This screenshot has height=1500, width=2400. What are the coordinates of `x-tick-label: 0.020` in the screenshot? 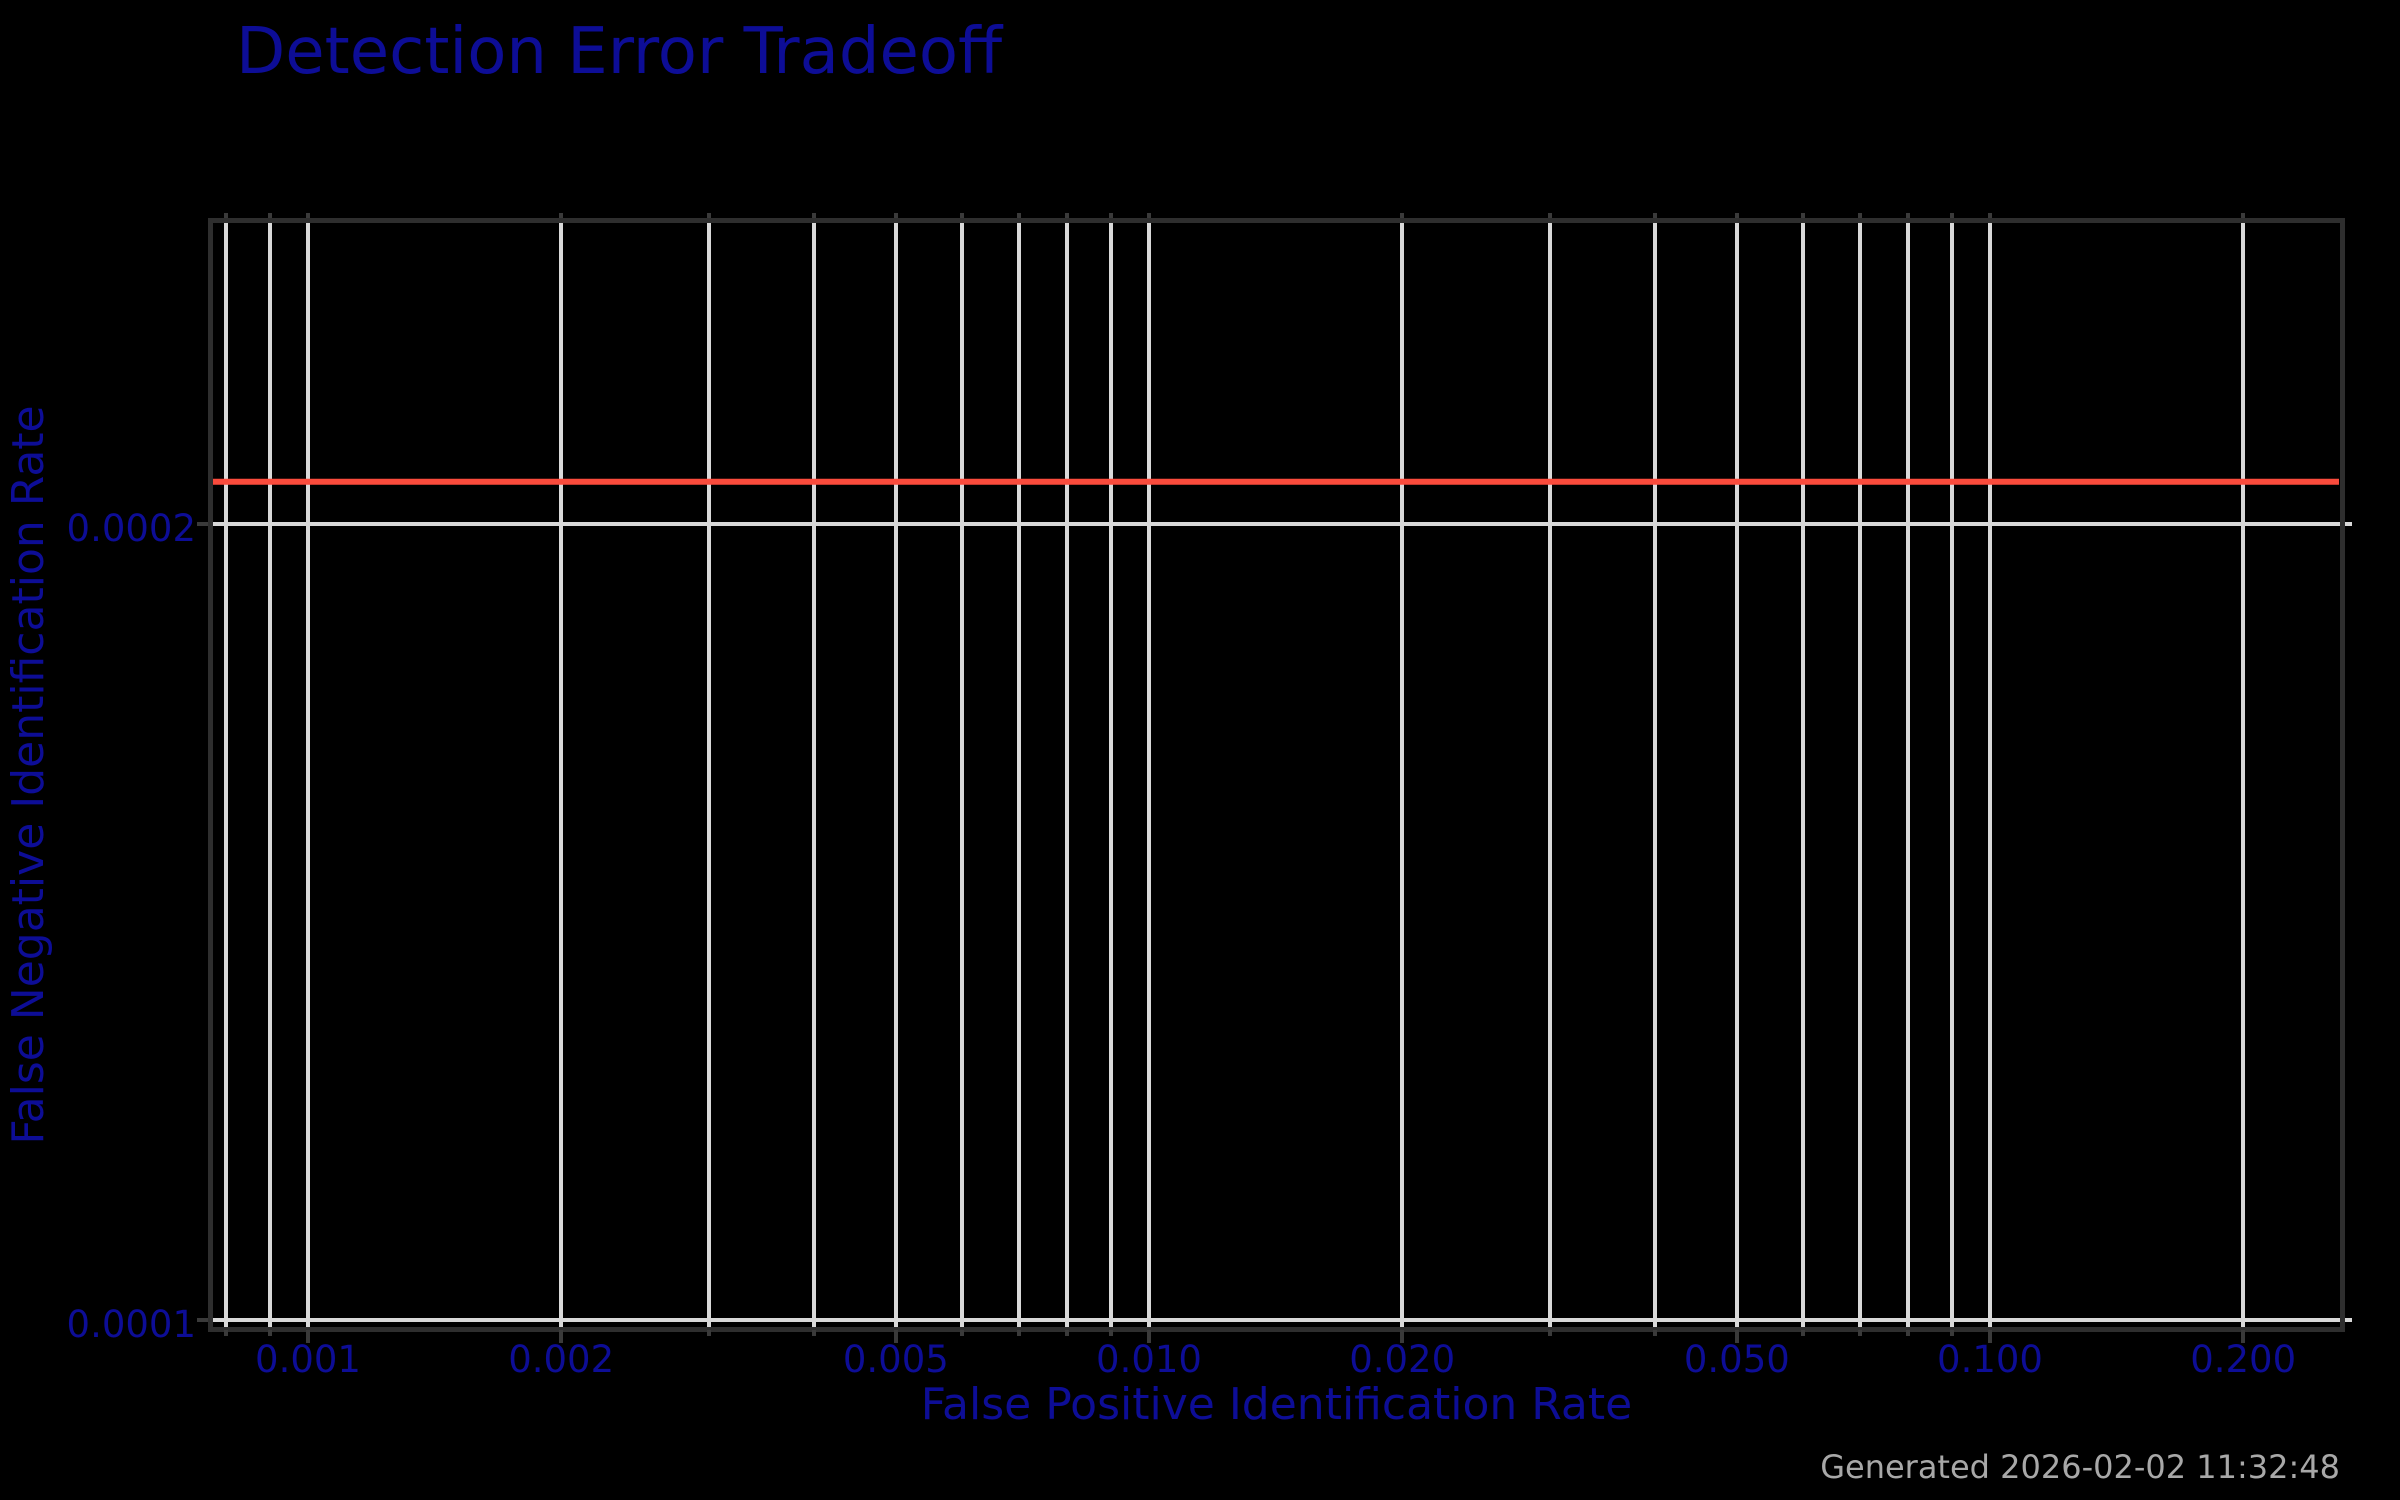 It's located at (1402, 1359).